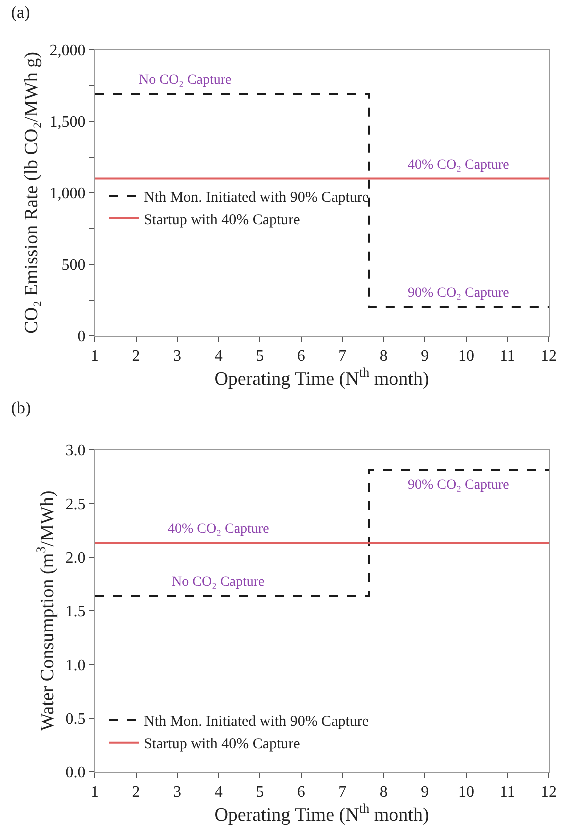 This screenshot has width=569, height=831. Describe the element at coordinates (76, 451) in the screenshot. I see `y-tick-label: 3.0` at that location.